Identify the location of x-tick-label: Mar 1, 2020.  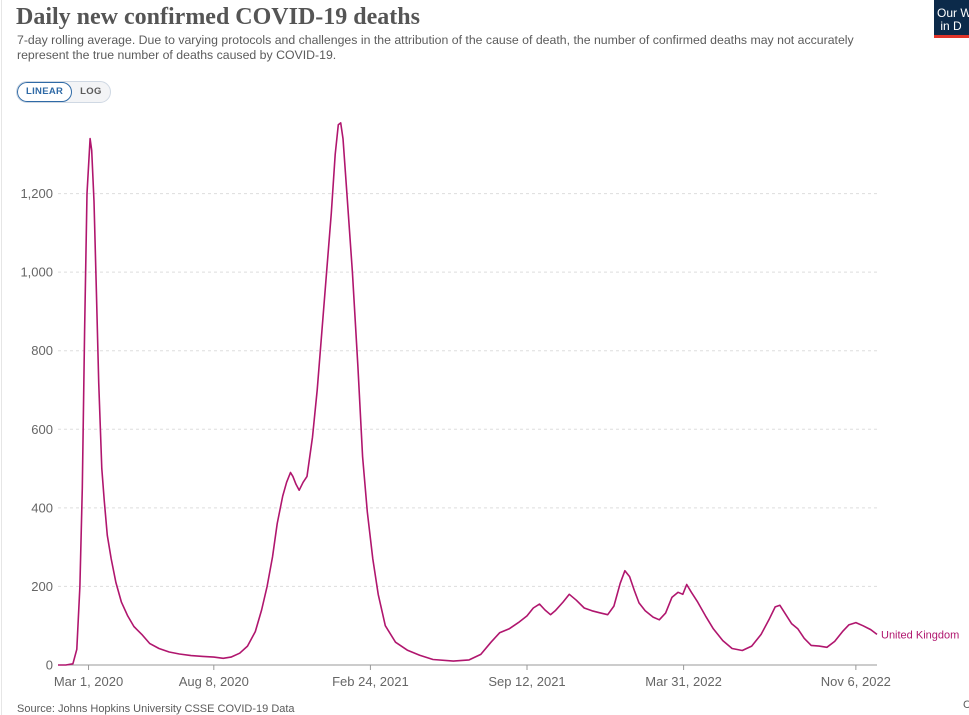
(88, 681).